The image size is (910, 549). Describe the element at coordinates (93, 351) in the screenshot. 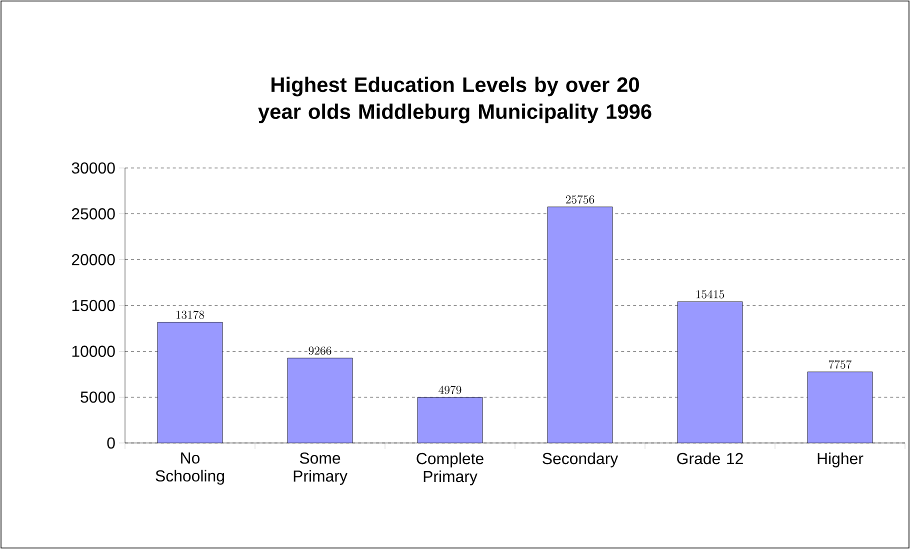

I see `y-tick-label: 10000` at that location.